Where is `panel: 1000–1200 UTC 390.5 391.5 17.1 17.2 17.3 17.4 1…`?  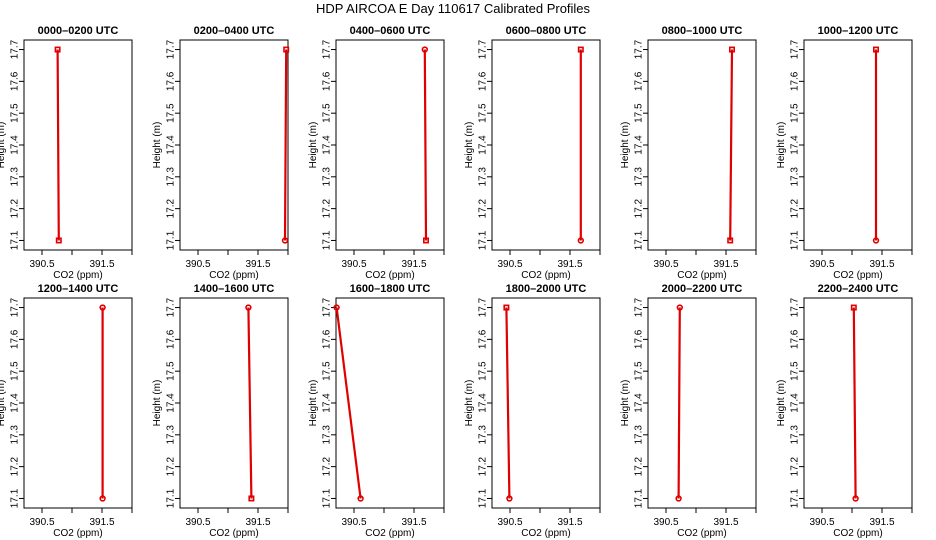
panel: 1000–1200 UTC 390.5 391.5 17.1 17.2 17.3 17.4 1… is located at coordinates (844, 153).